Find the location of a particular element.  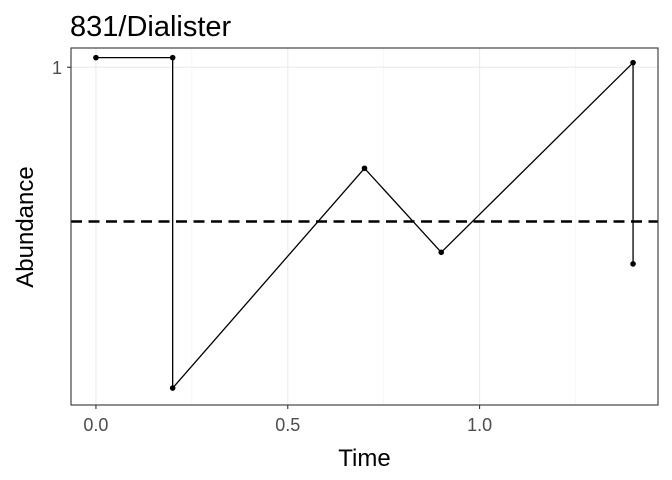

x-tick-label: 1.0 is located at coordinates (479, 425).